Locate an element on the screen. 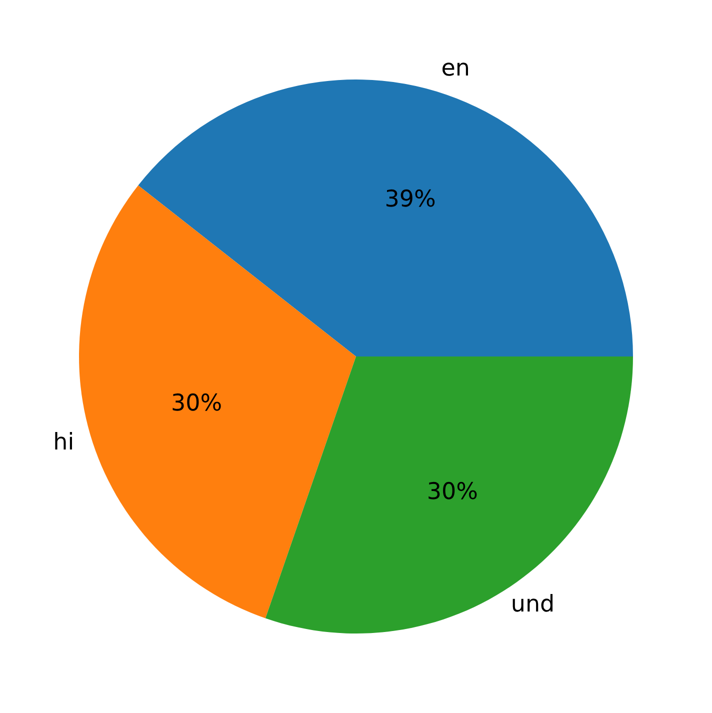 The height and width of the screenshot is (713, 712). slice-label: en is located at coordinates (455, 69).